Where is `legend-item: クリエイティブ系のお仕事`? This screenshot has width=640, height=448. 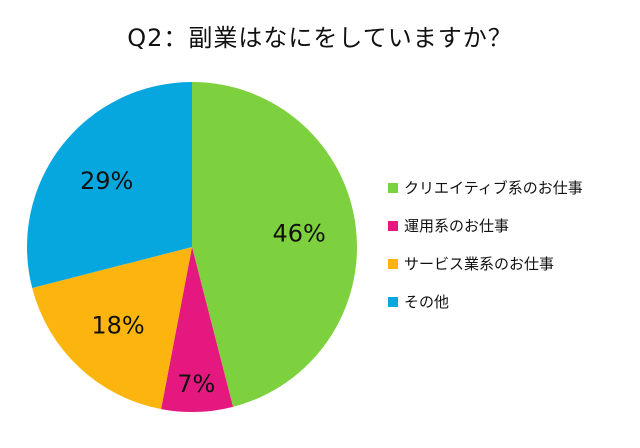
legend-item: クリエイティブ系のお仕事 is located at coordinates (513, 197).